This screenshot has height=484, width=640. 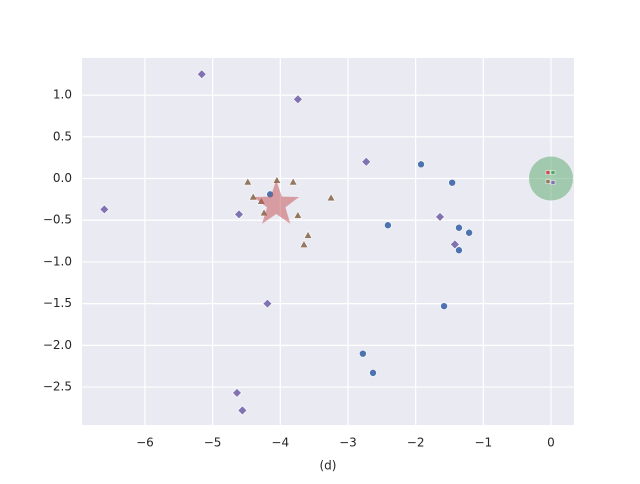 I want to click on x-tick-label: −6, so click(x=145, y=443).